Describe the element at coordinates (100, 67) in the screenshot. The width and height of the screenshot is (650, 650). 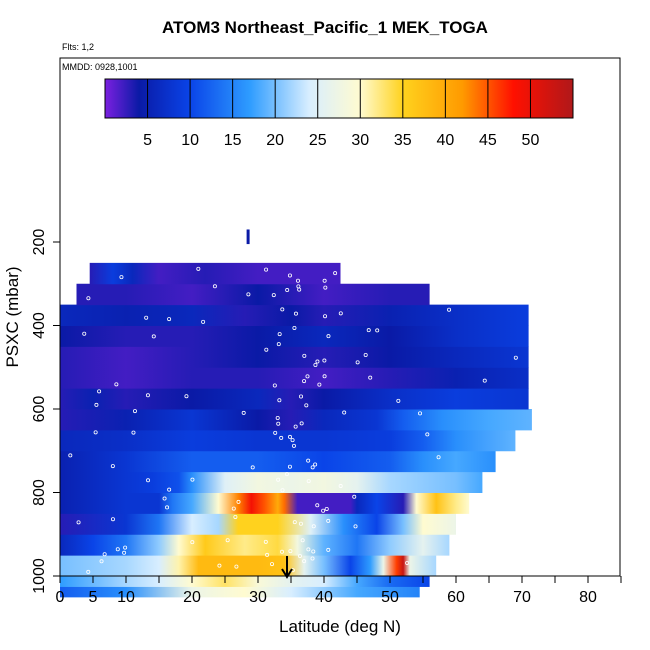
I see `dates-label: MMDD: 0928,1001` at that location.